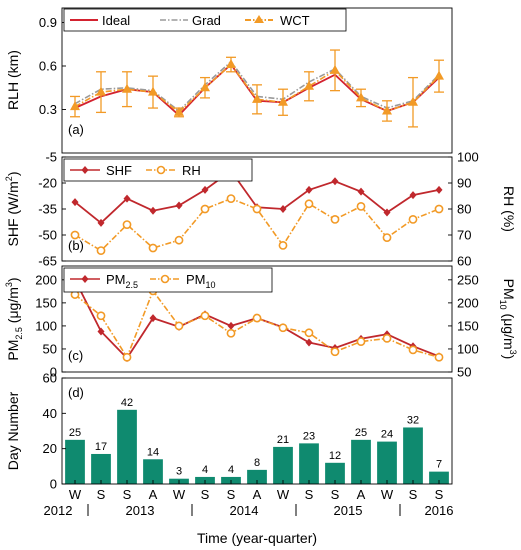 This screenshot has height=550, width=521. What do you see at coordinates (464, 261) in the screenshot?
I see `panel-b-y2-tick-label: 60` at bounding box center [464, 261].